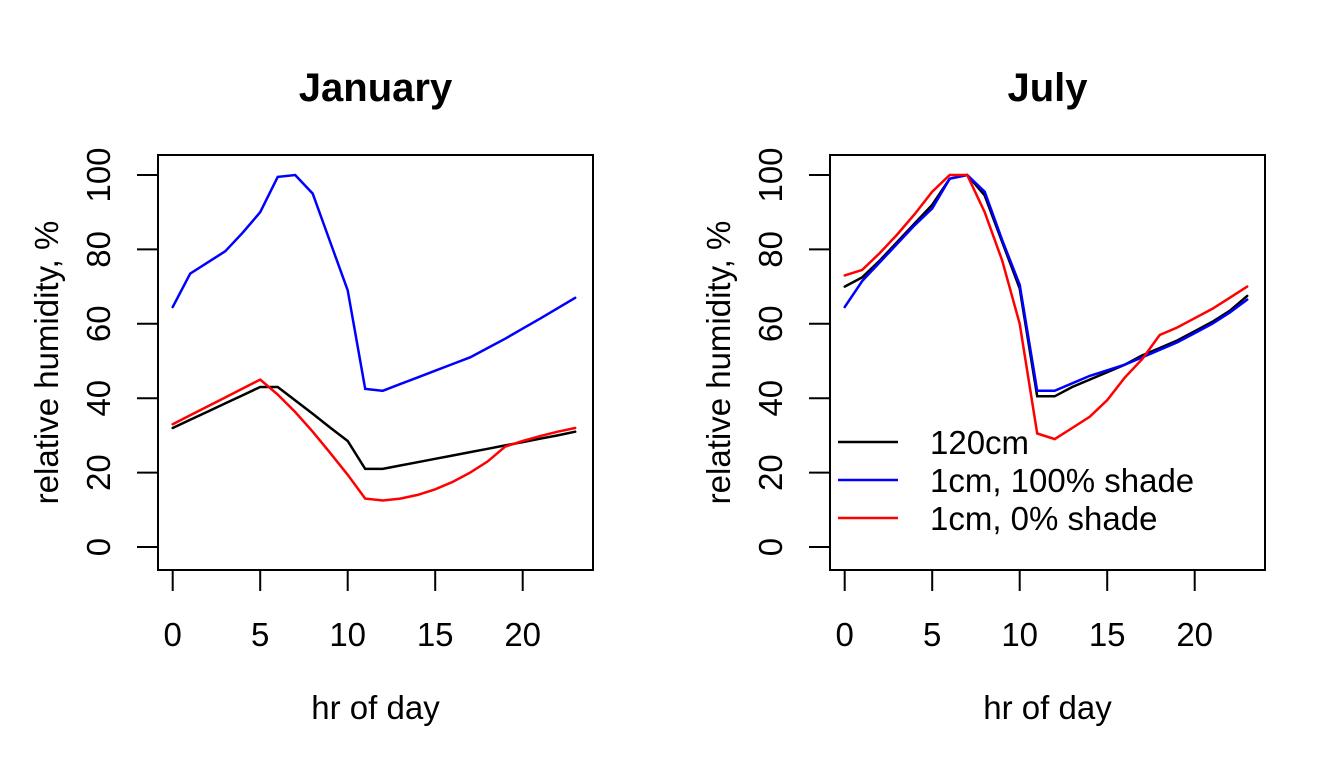 The image size is (1344, 768). What do you see at coordinates (1043, 518) in the screenshot?
I see `legend-label: 1cm, 0% shade` at bounding box center [1043, 518].